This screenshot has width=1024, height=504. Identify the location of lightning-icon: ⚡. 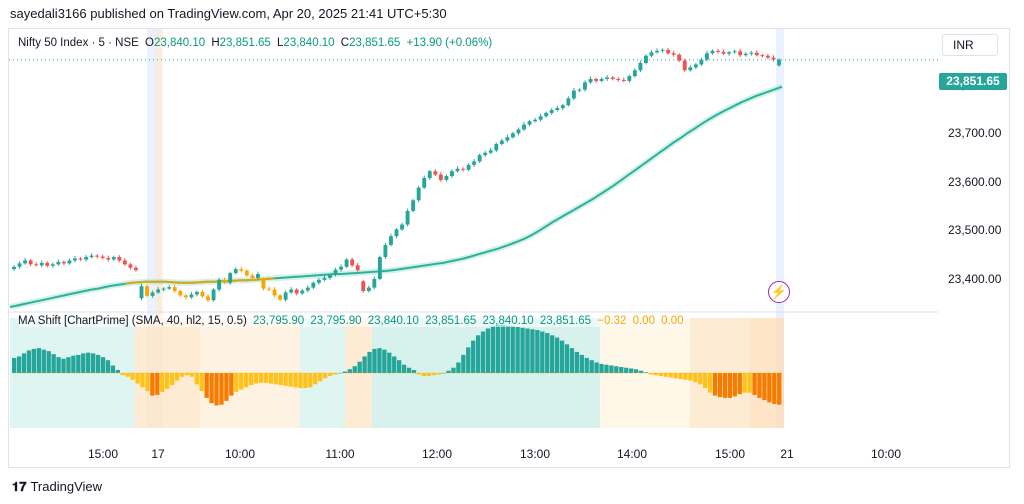
(779, 292).